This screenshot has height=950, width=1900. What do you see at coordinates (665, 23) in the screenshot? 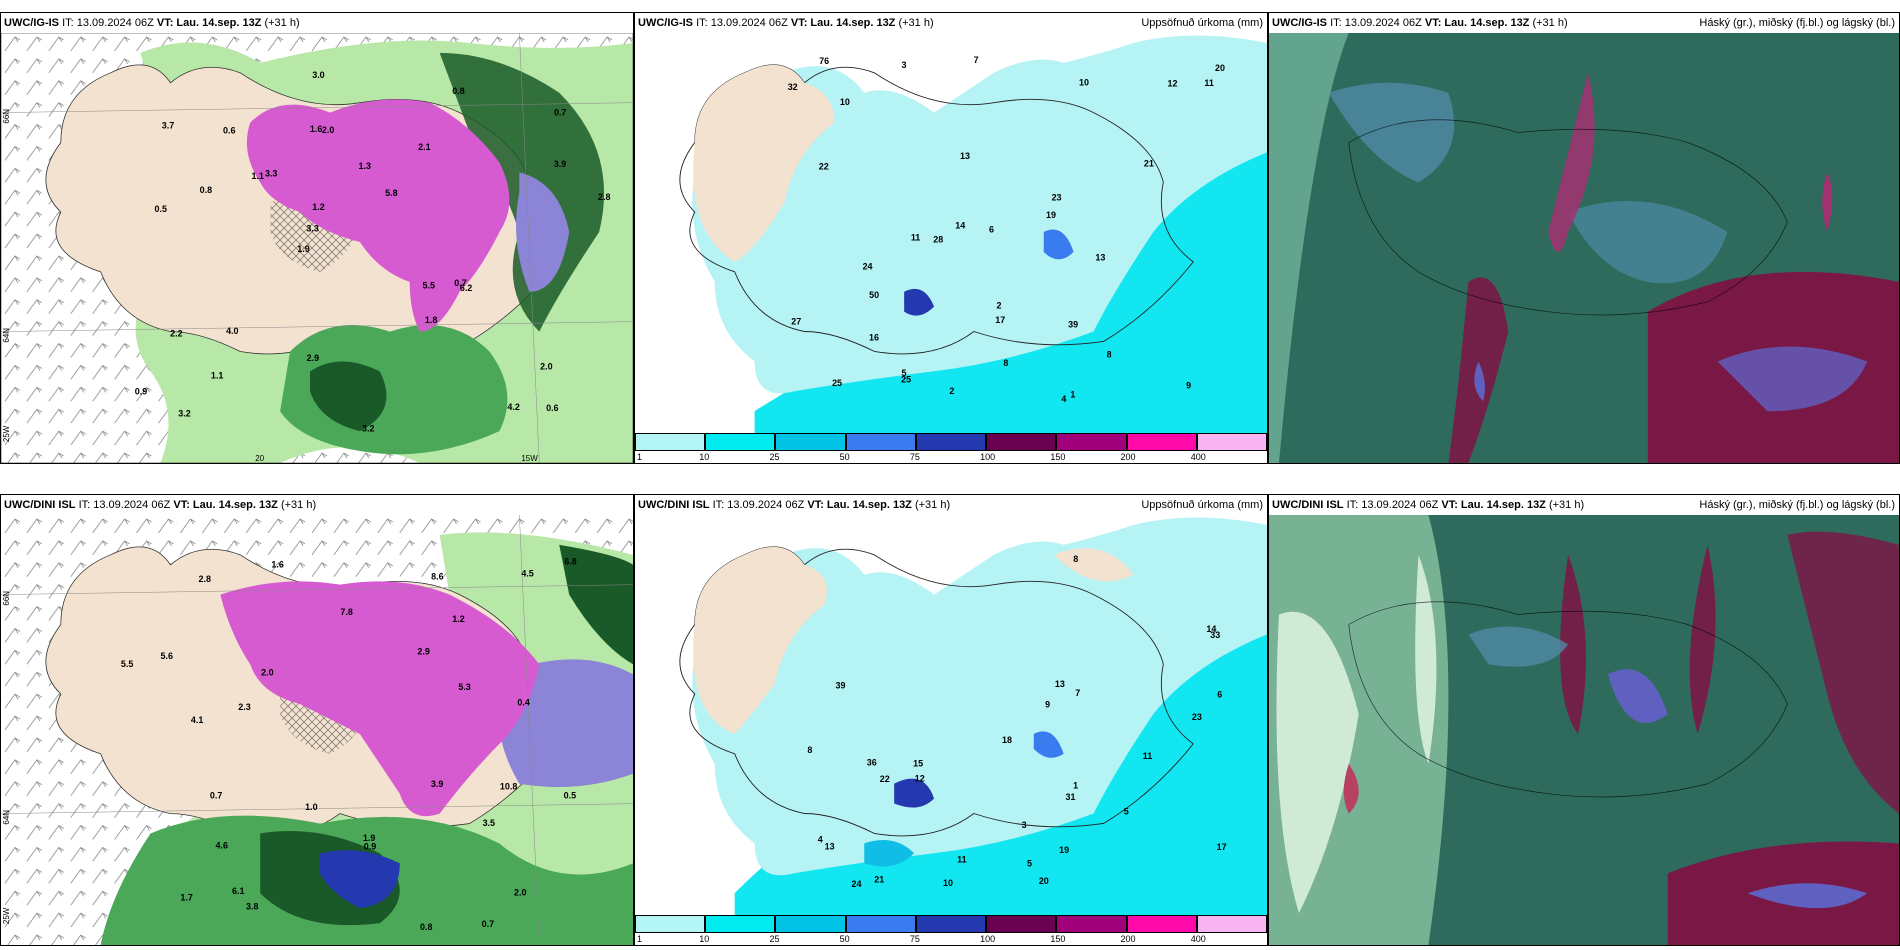
I see `model-name: UWC/IG-IS` at bounding box center [665, 23].